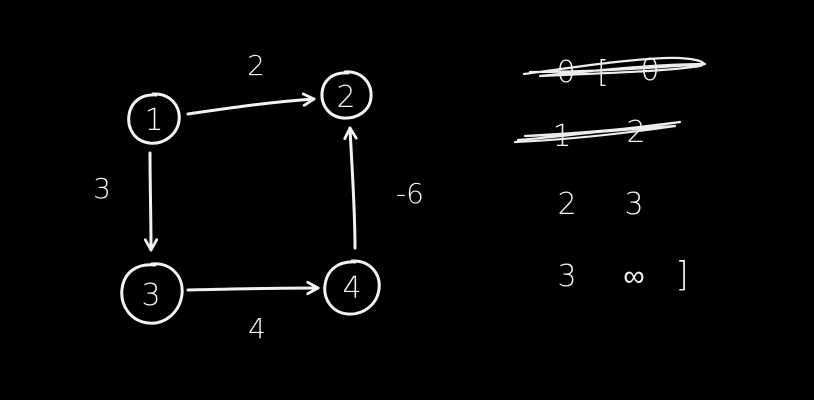  I want to click on notes-value: ∞, so click(633, 276).